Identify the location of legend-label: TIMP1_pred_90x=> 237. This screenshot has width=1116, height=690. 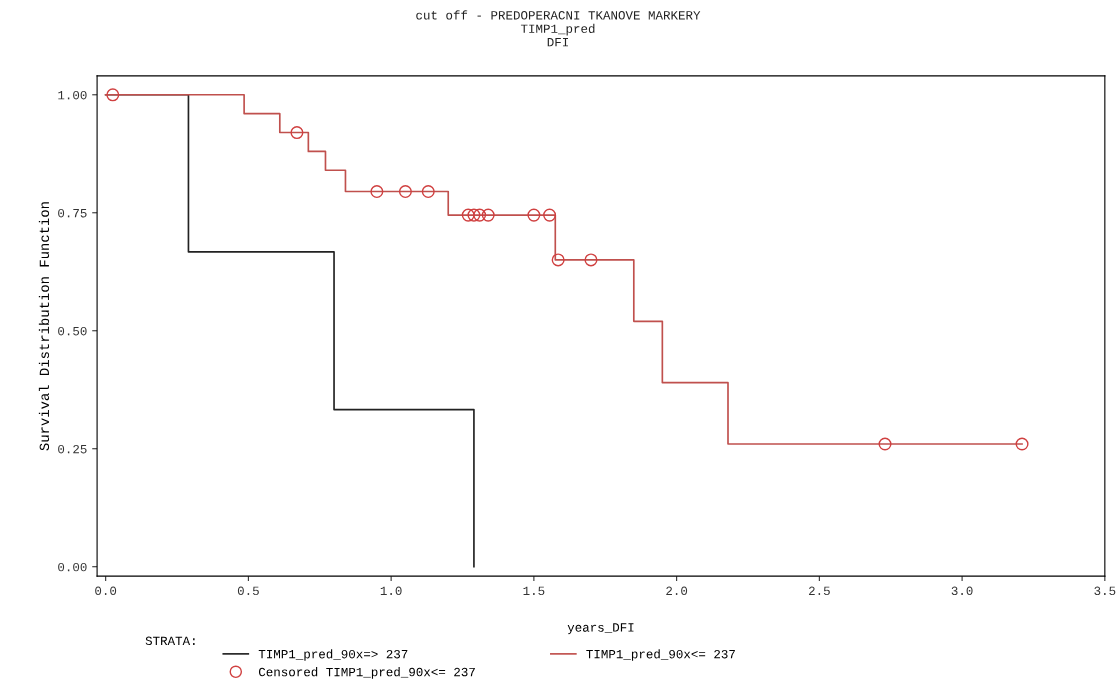
(333, 655).